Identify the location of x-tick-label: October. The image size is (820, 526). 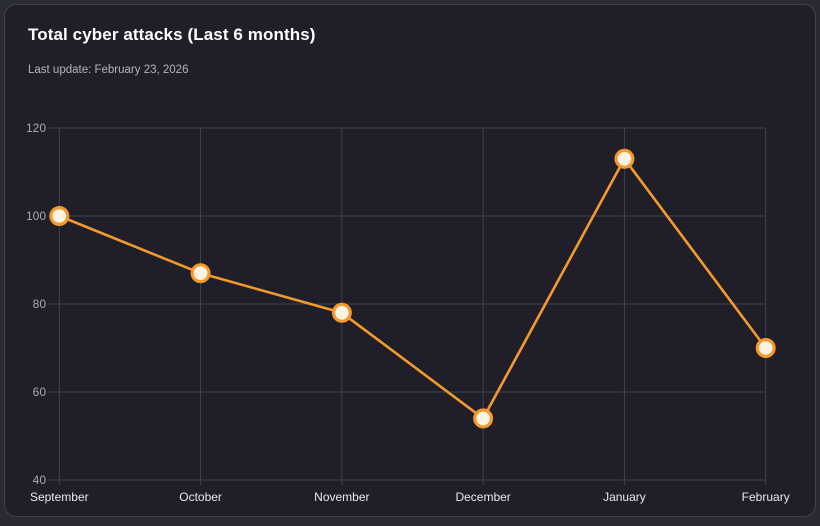
(200, 497).